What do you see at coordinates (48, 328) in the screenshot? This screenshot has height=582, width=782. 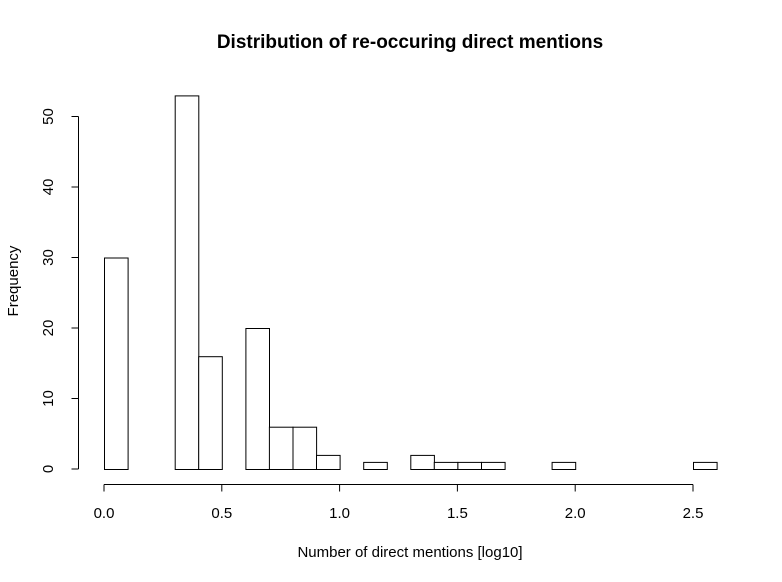 I see `y-tick-label: 20` at bounding box center [48, 328].